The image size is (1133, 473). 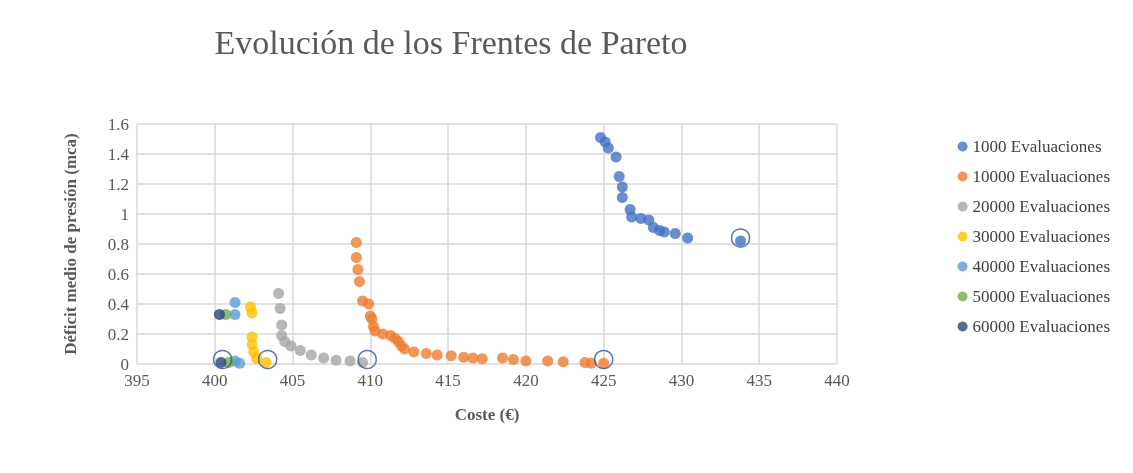 What do you see at coordinates (118, 274) in the screenshot?
I see `y-tick-label: 0.6` at bounding box center [118, 274].